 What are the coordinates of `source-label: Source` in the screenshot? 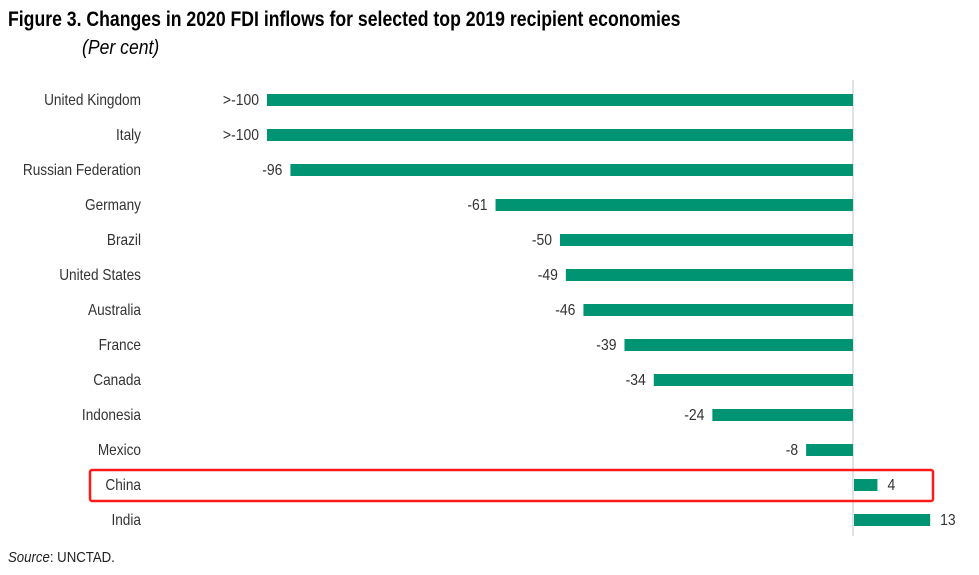 It's located at (29, 557).